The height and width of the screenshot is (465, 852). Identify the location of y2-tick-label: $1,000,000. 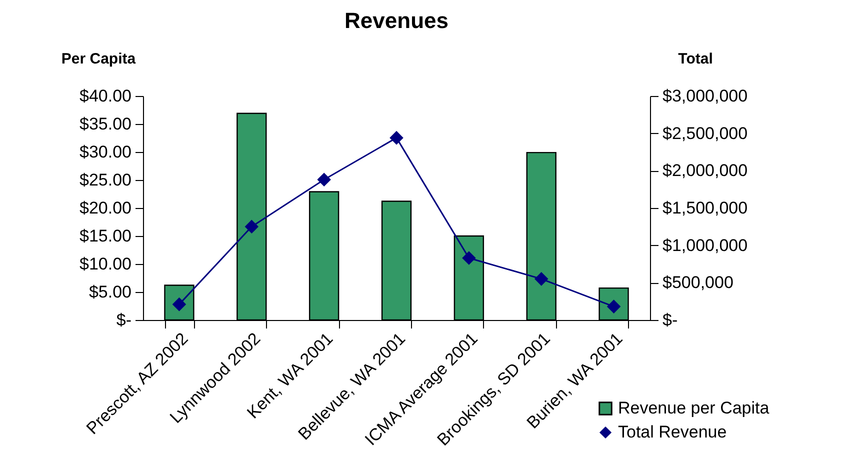
(705, 245).